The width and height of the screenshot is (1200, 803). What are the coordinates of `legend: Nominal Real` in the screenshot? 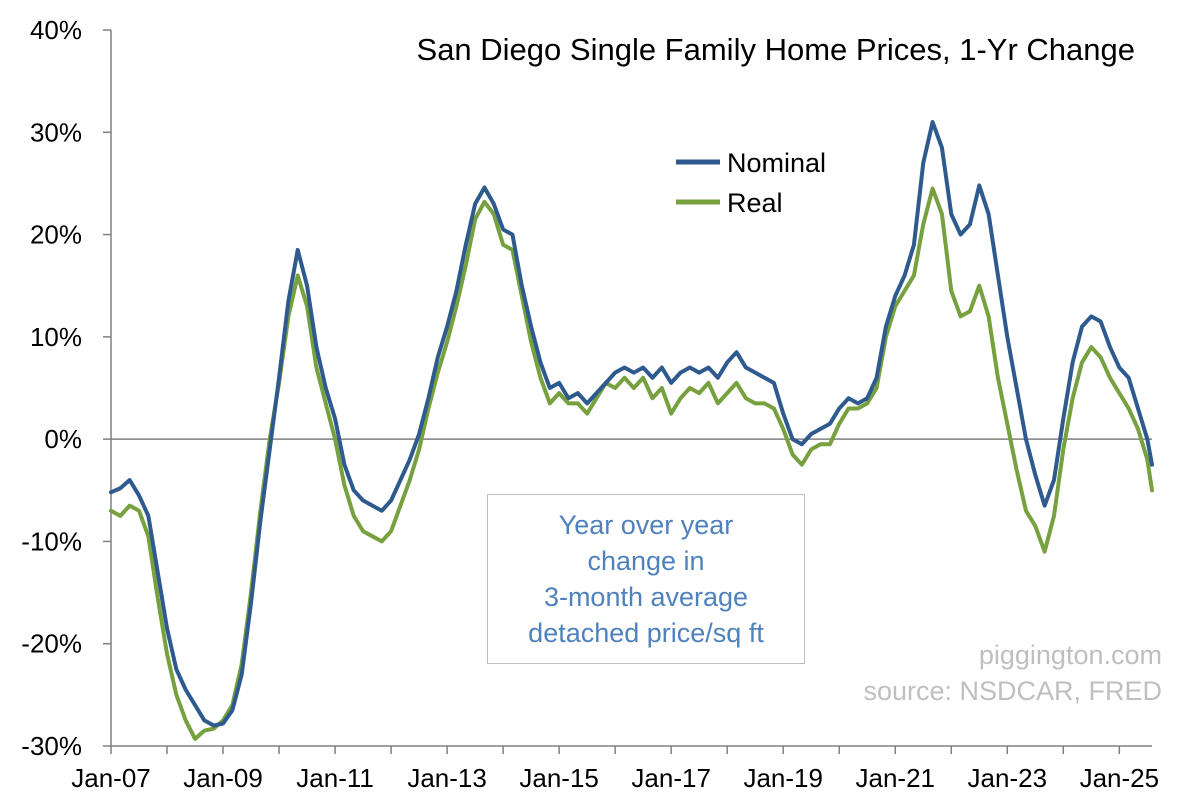 It's located at (751, 183).